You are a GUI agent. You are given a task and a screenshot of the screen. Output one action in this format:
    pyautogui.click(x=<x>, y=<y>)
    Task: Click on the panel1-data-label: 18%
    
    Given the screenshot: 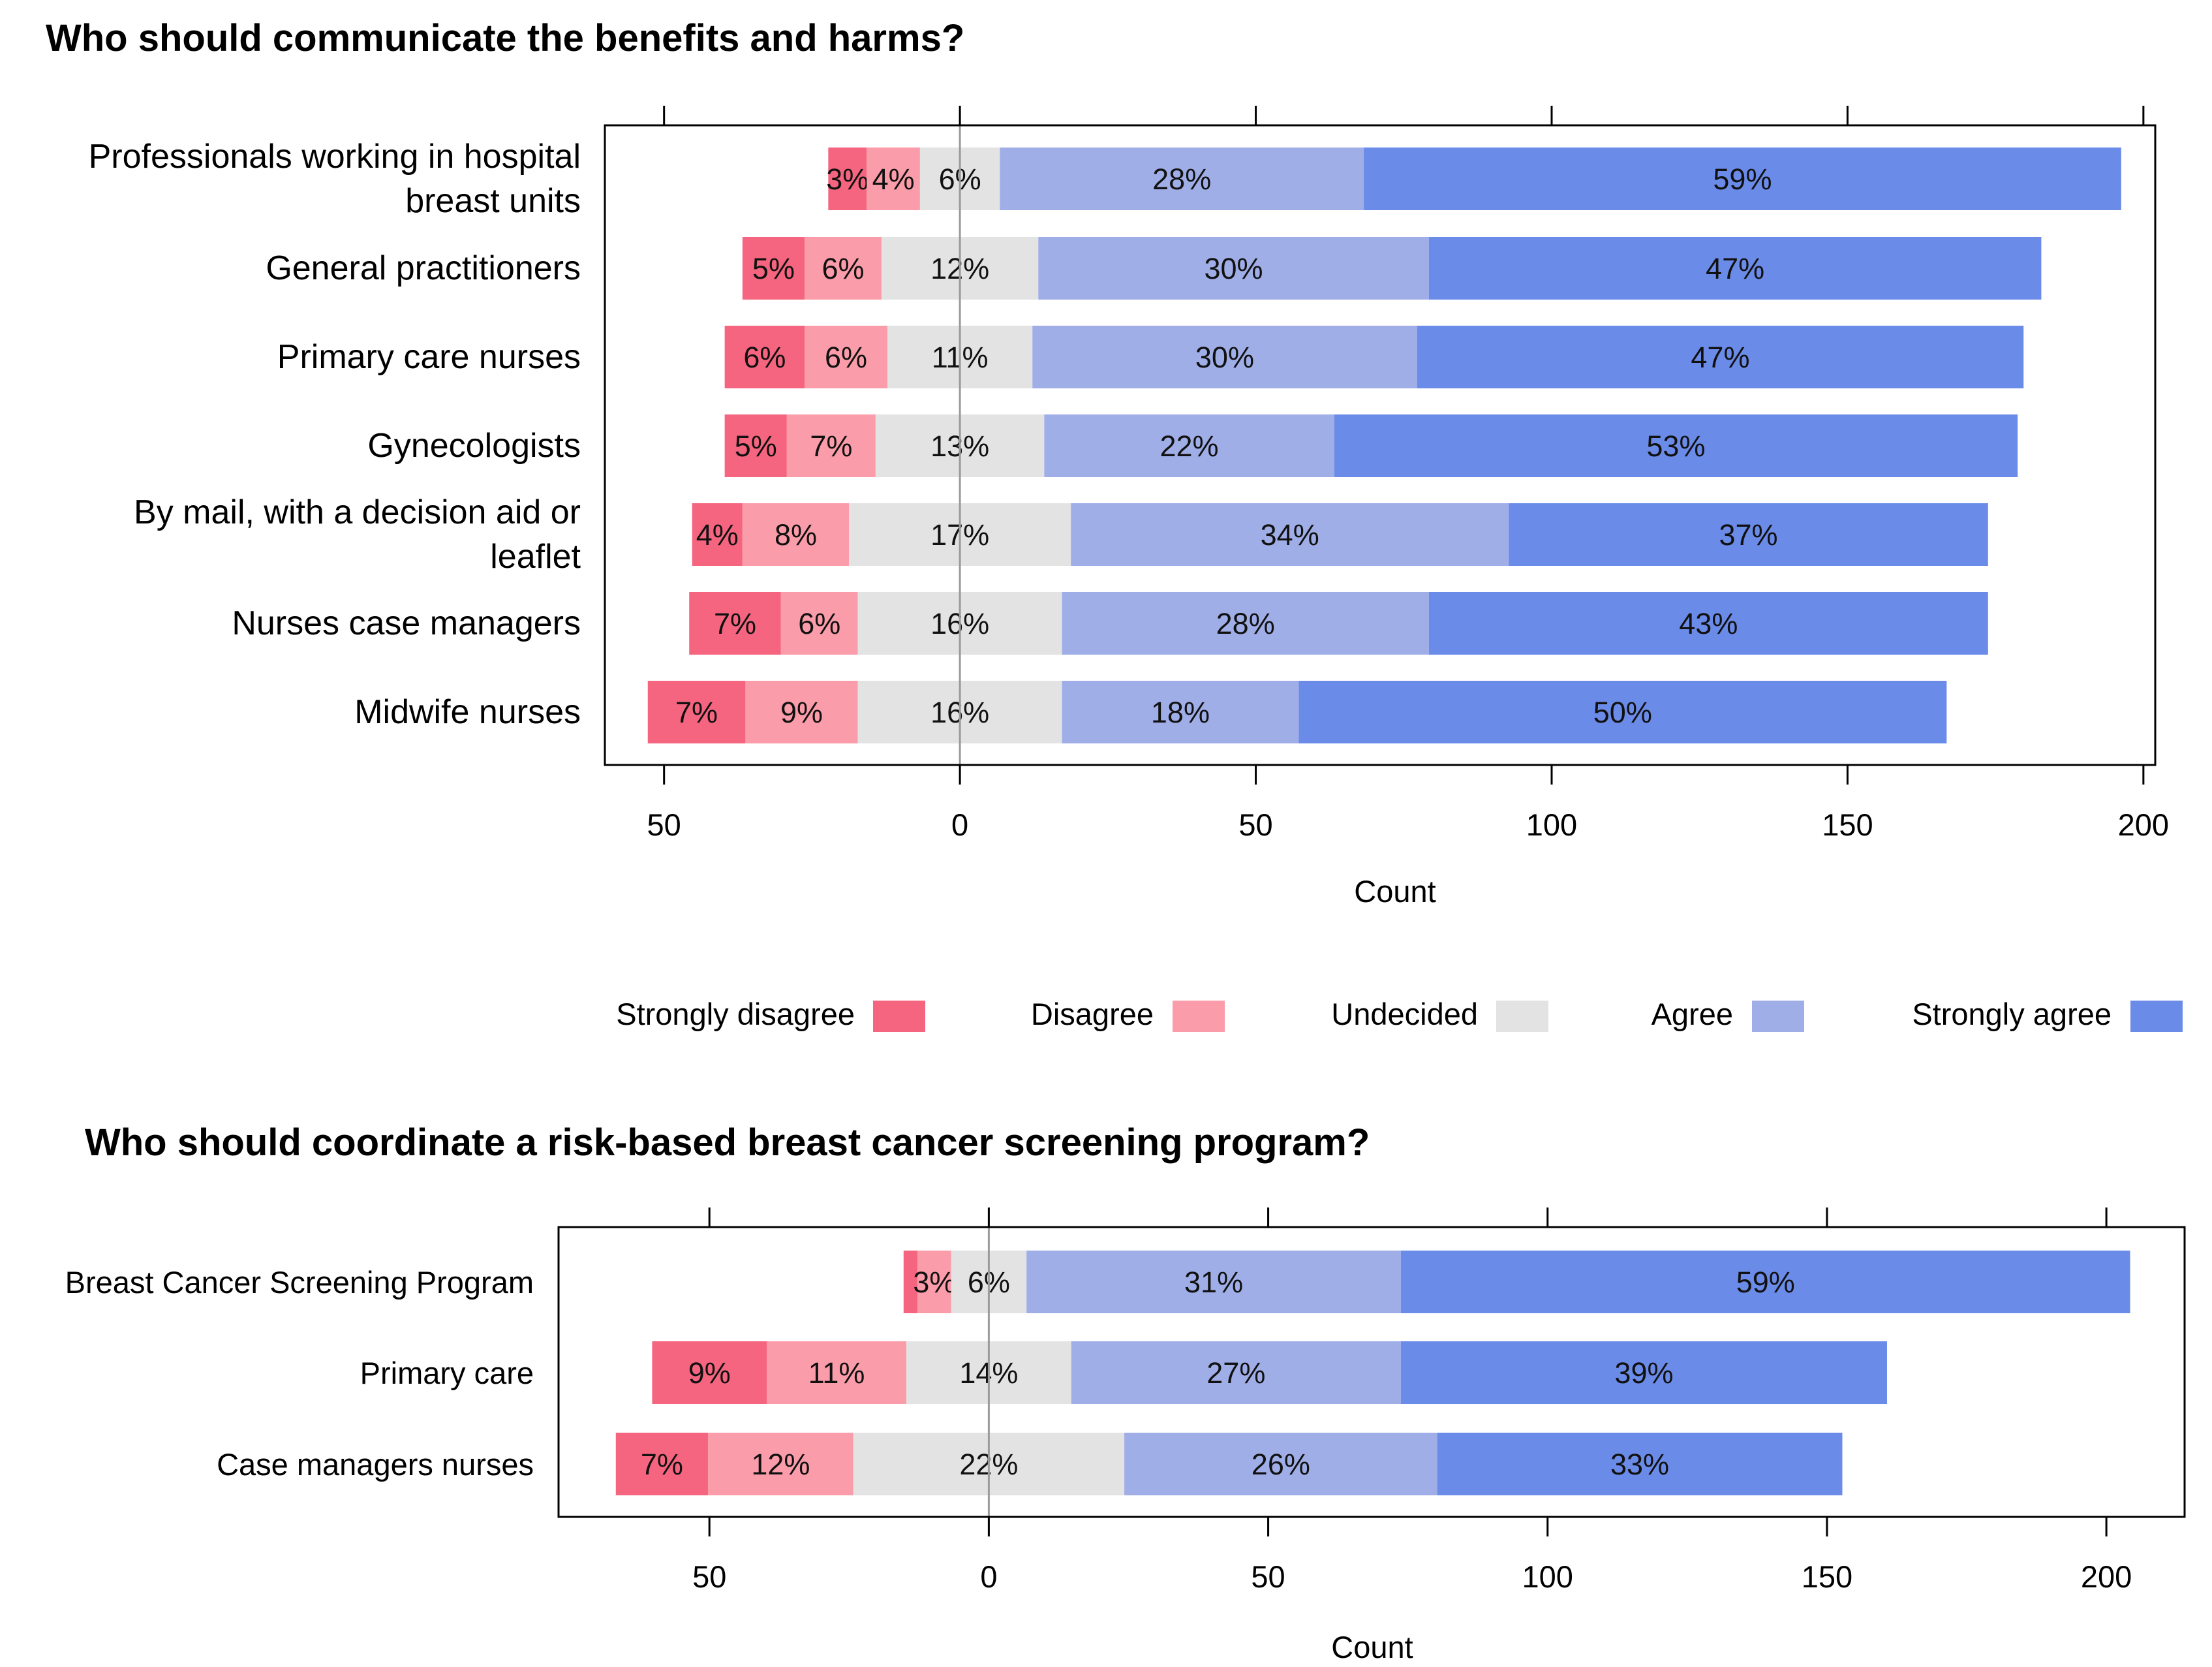 What is the action you would take?
    pyautogui.click(x=1180, y=712)
    